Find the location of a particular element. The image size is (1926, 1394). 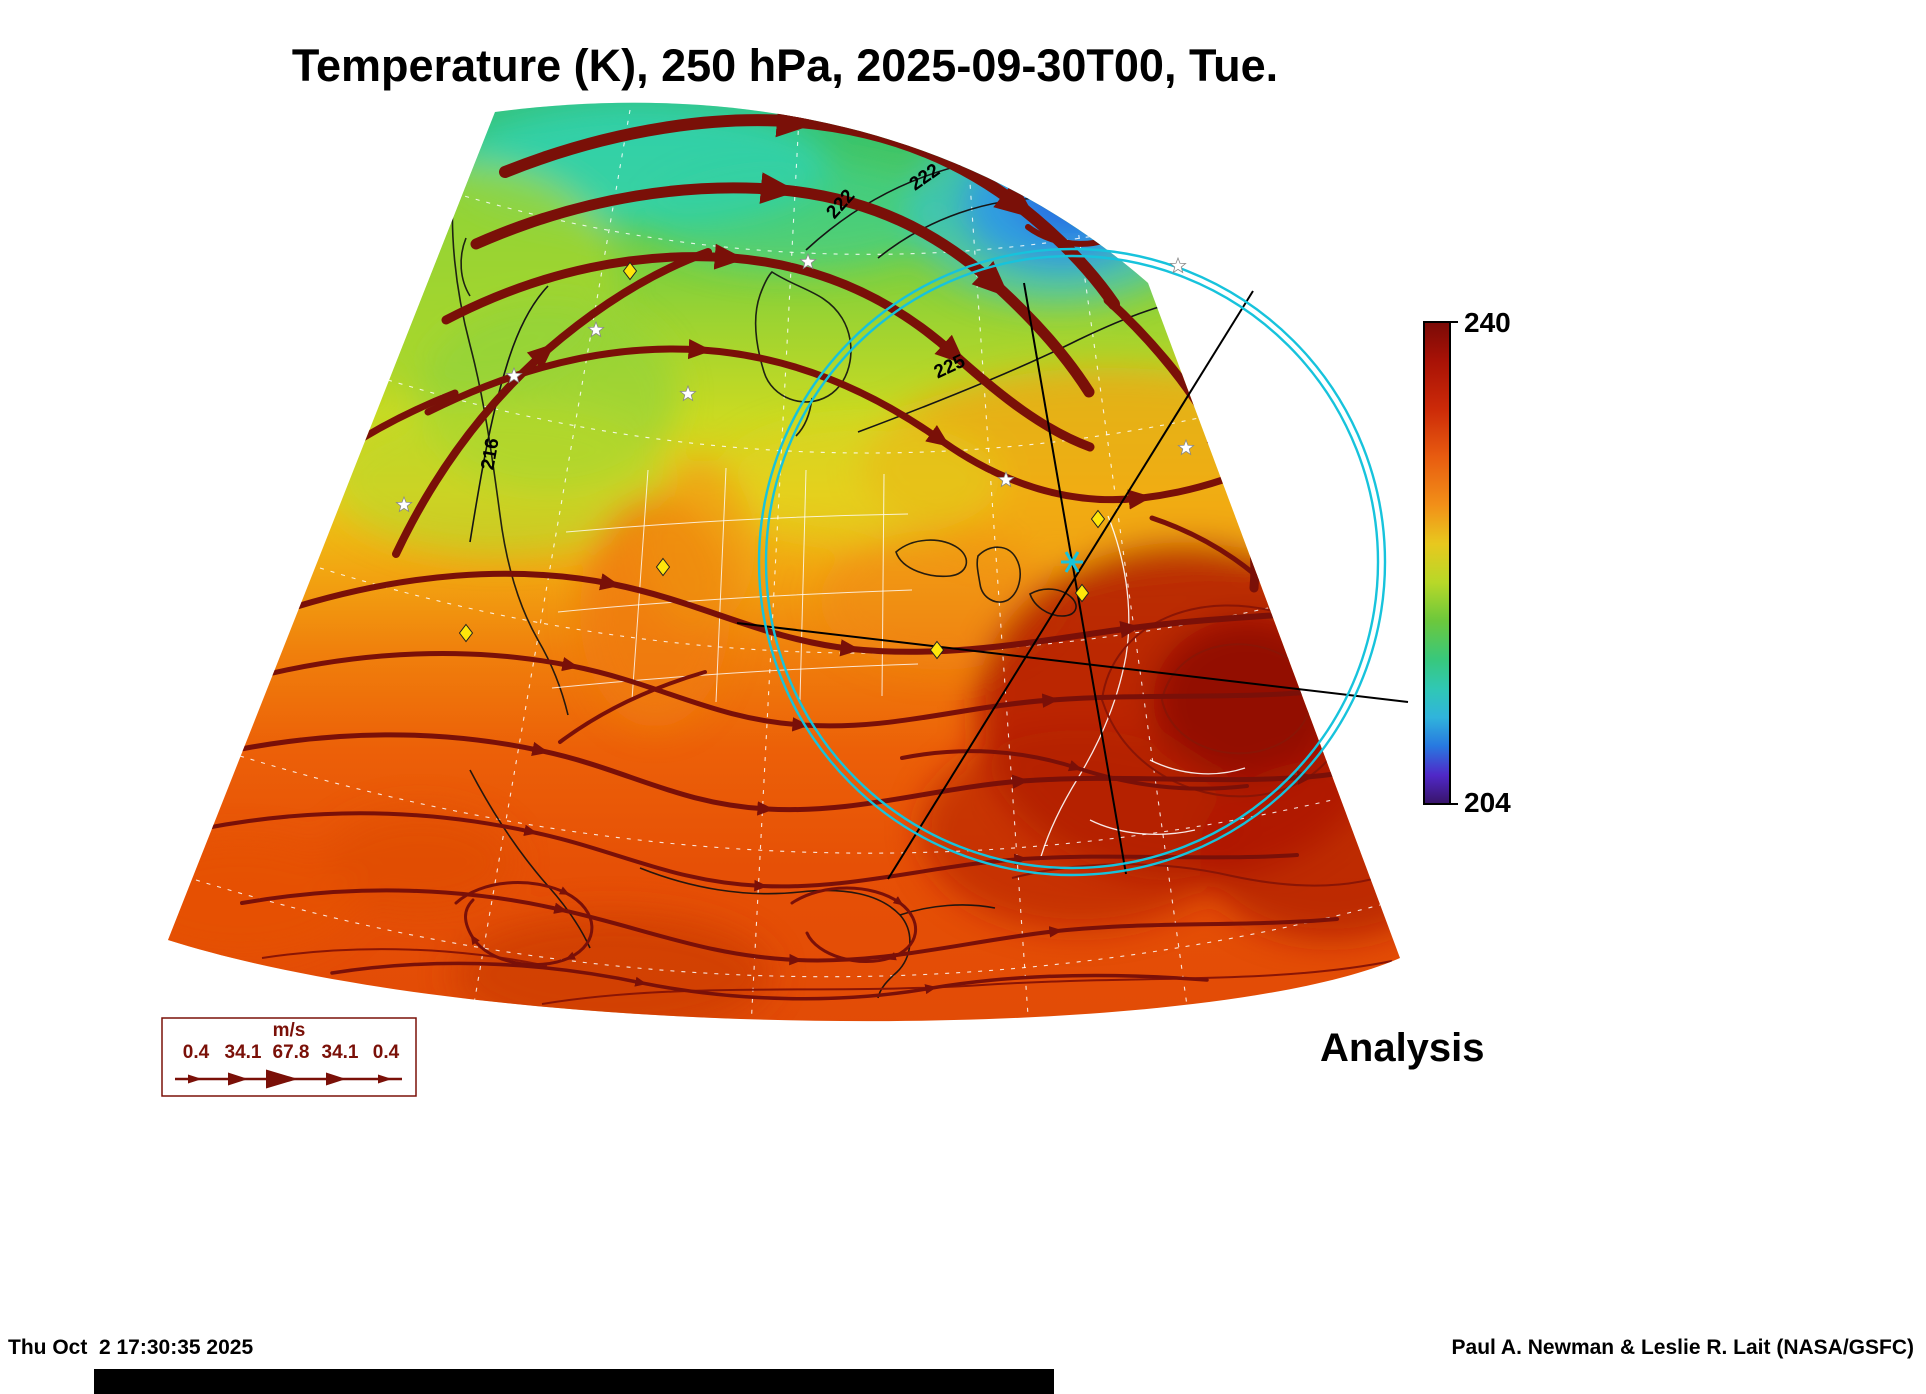

bottom-bar is located at coordinates (574, 1381).